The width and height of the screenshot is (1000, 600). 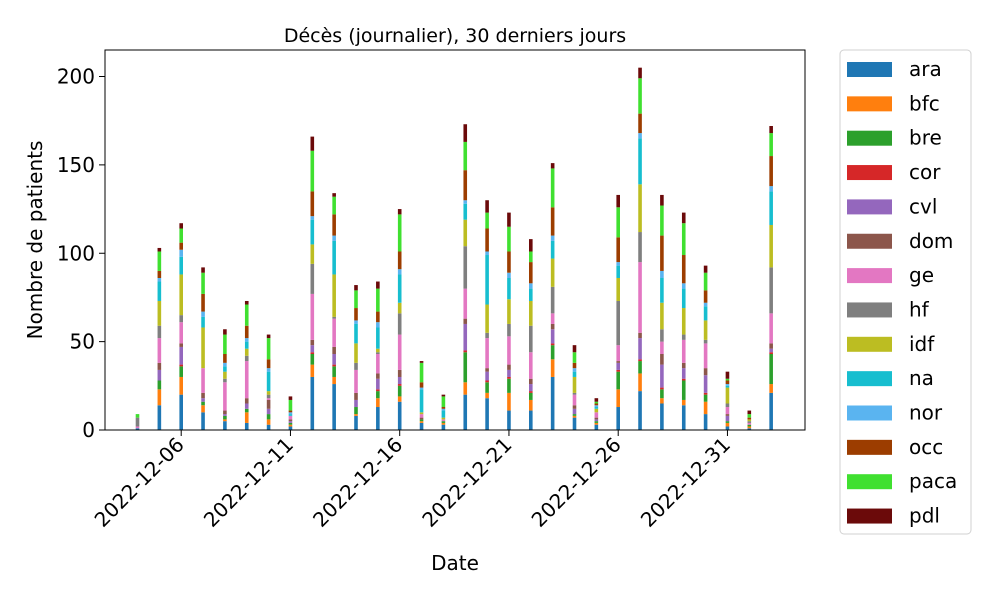 I want to click on y-tick-label: 200, so click(x=76, y=77).